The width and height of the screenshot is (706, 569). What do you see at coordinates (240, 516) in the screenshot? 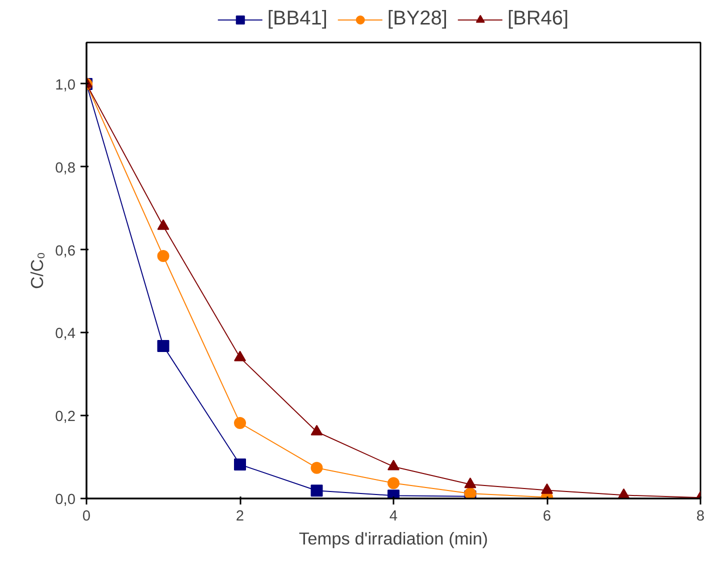
I see `x-tick-label: 2` at bounding box center [240, 516].